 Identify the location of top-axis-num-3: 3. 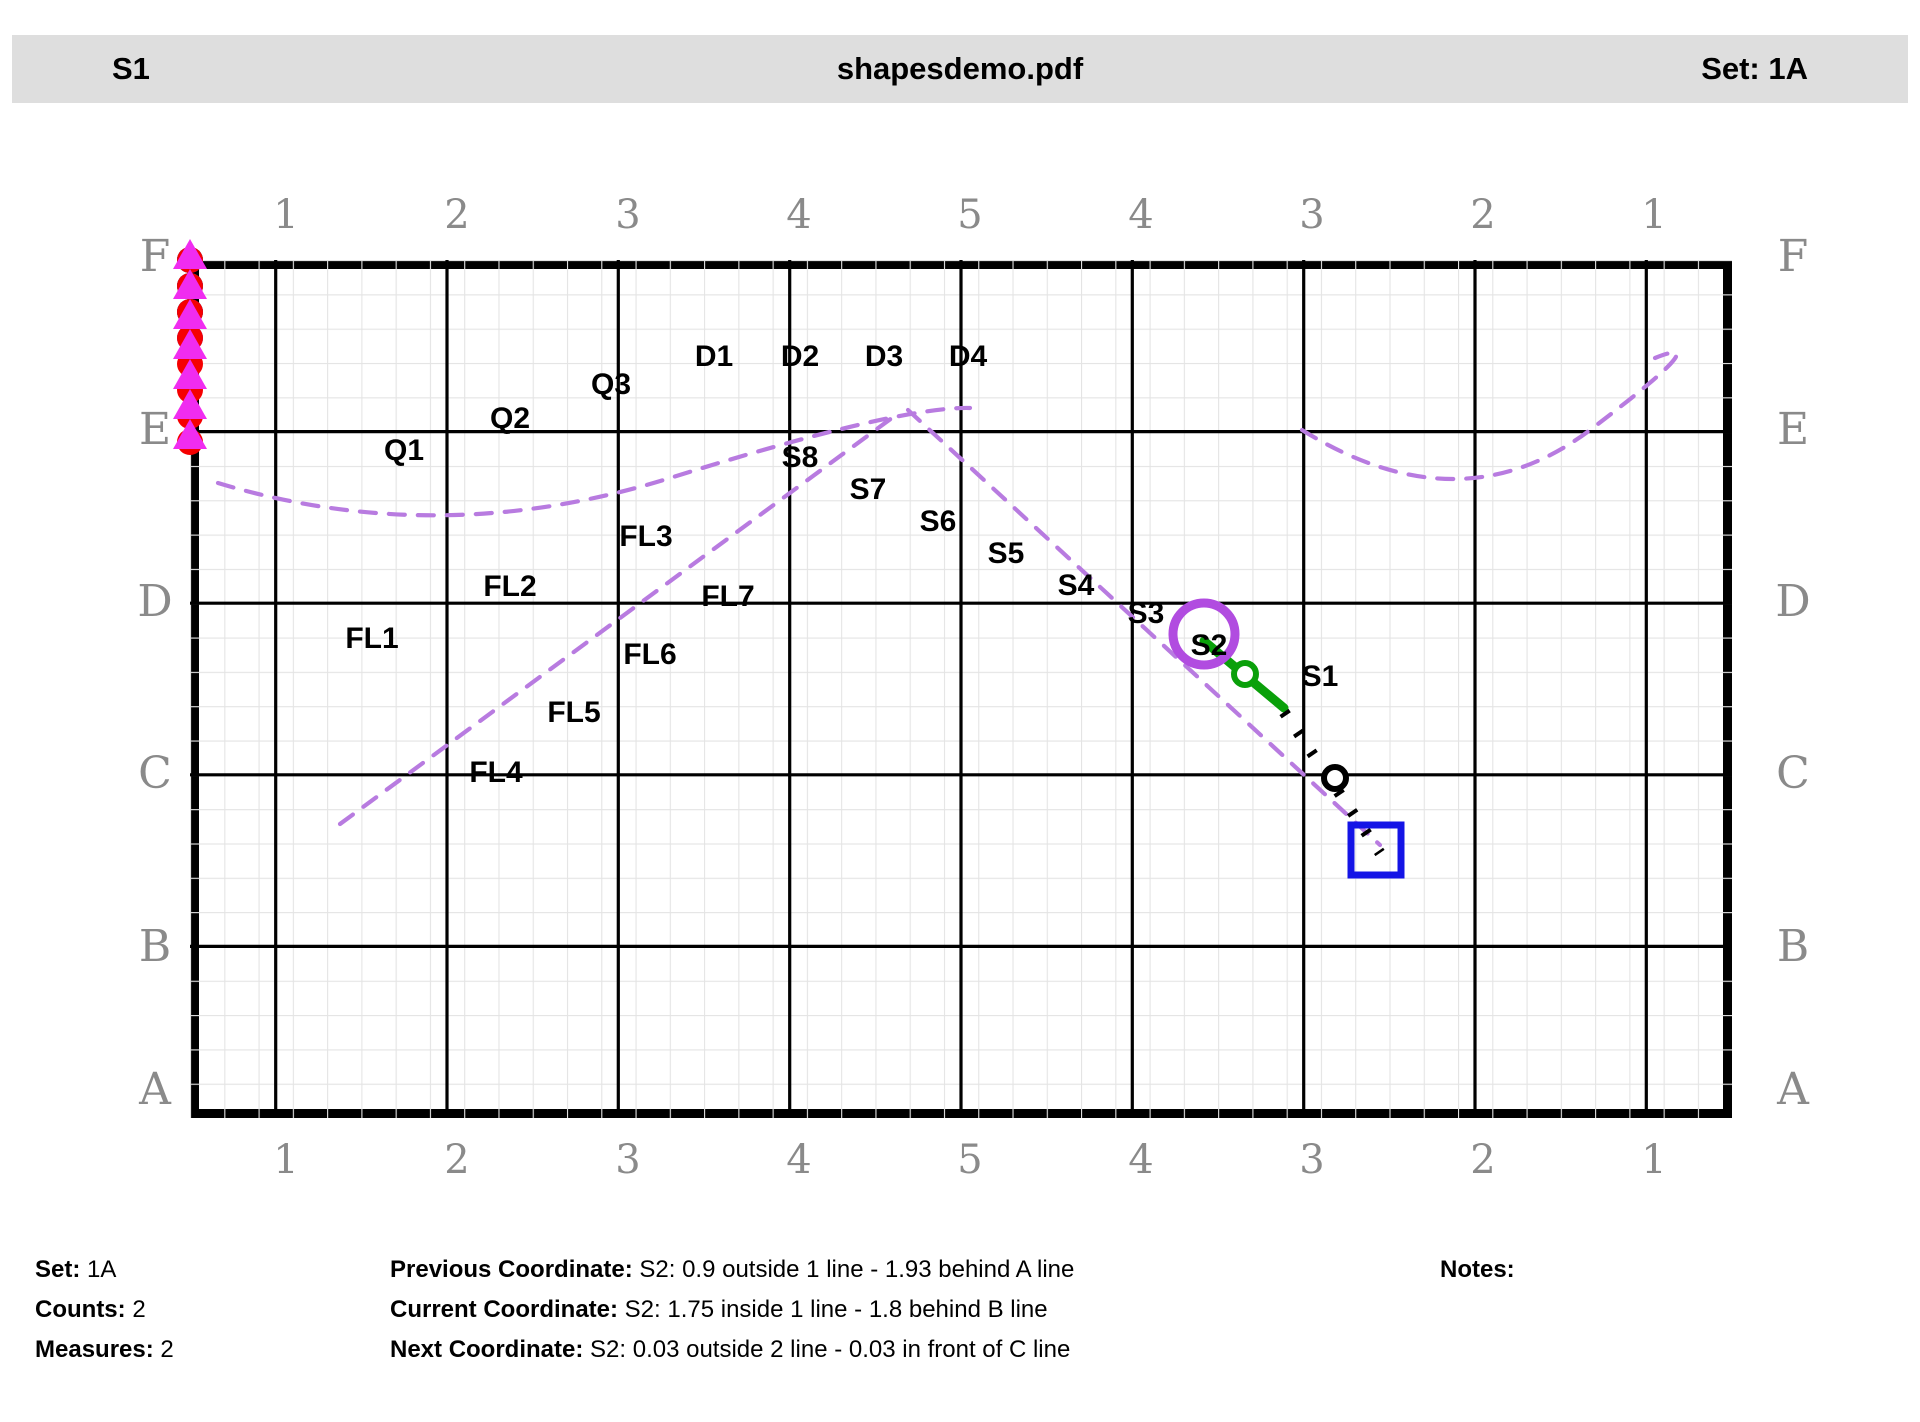
(628, 215).